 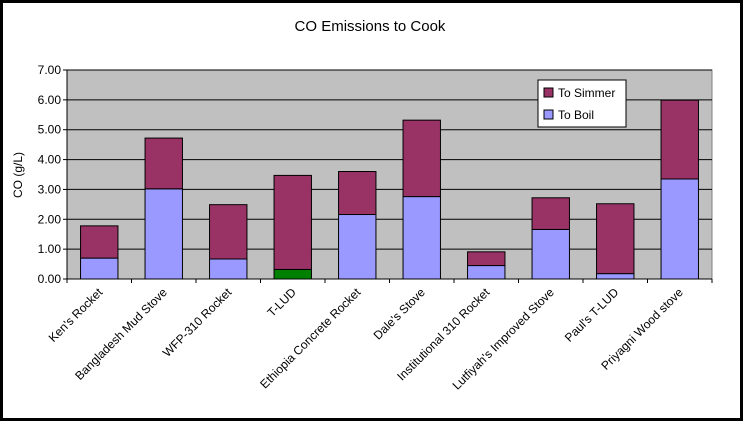 I want to click on bar-to-simmer-bangladesh-mud-stove, so click(x=163, y=163).